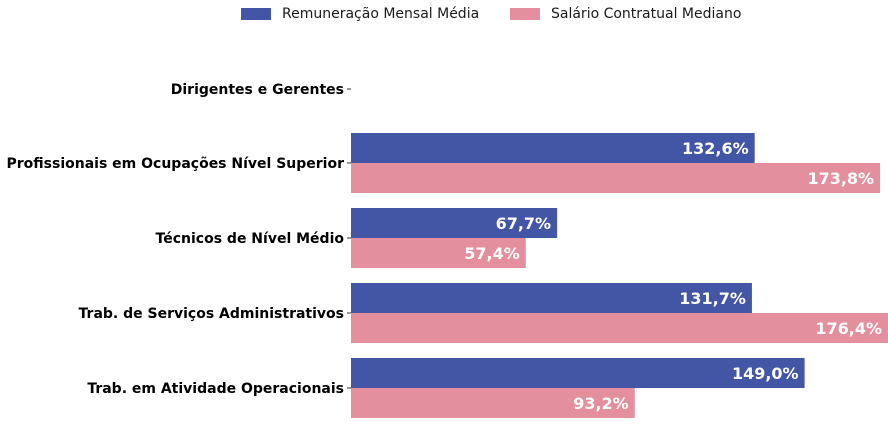  I want to click on data-label: 176,4%, so click(848, 328).